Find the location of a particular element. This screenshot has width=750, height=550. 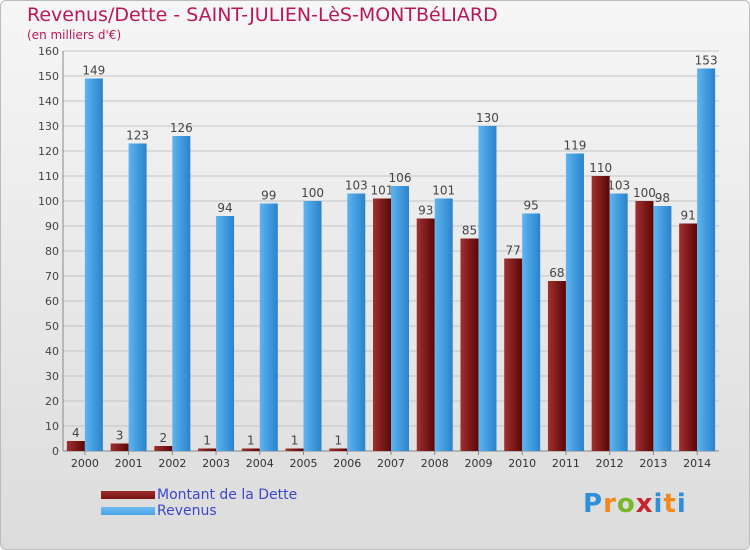

y-tick-label: 160 is located at coordinates (48, 51).